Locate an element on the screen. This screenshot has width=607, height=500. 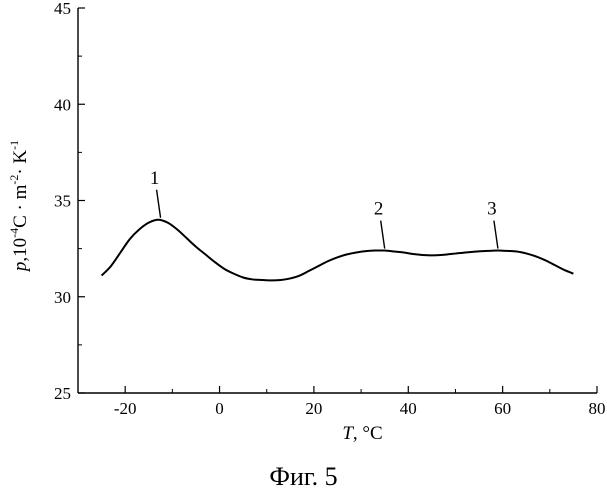
x-axis-label: T, °C is located at coordinates (362, 433).